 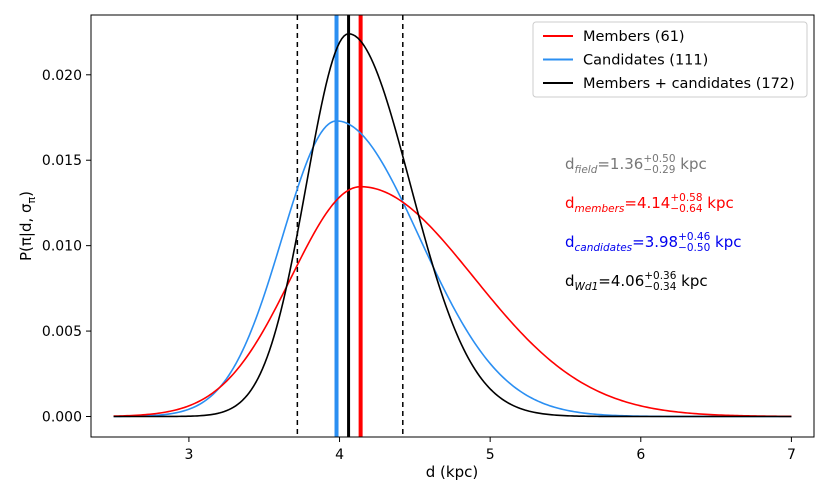 What do you see at coordinates (27, 226) in the screenshot?
I see `y-axis-label: P(π|d, σπ)` at bounding box center [27, 226].